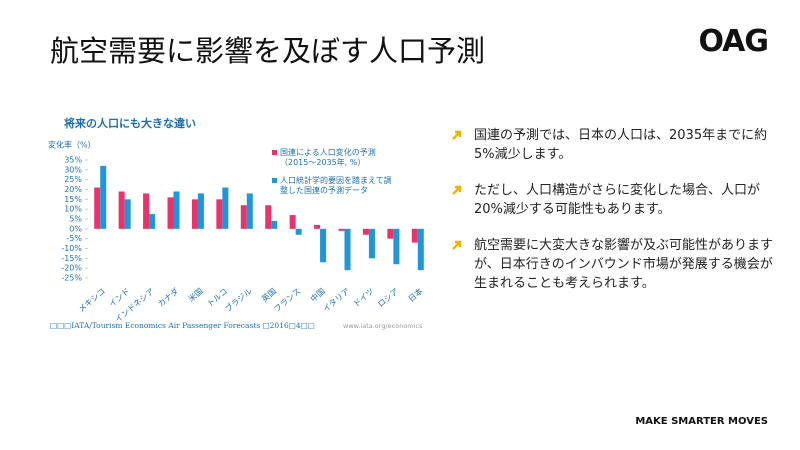 The image size is (800, 450). Describe the element at coordinates (195, 295) in the screenshot. I see `x-tick-label: 米国` at that location.